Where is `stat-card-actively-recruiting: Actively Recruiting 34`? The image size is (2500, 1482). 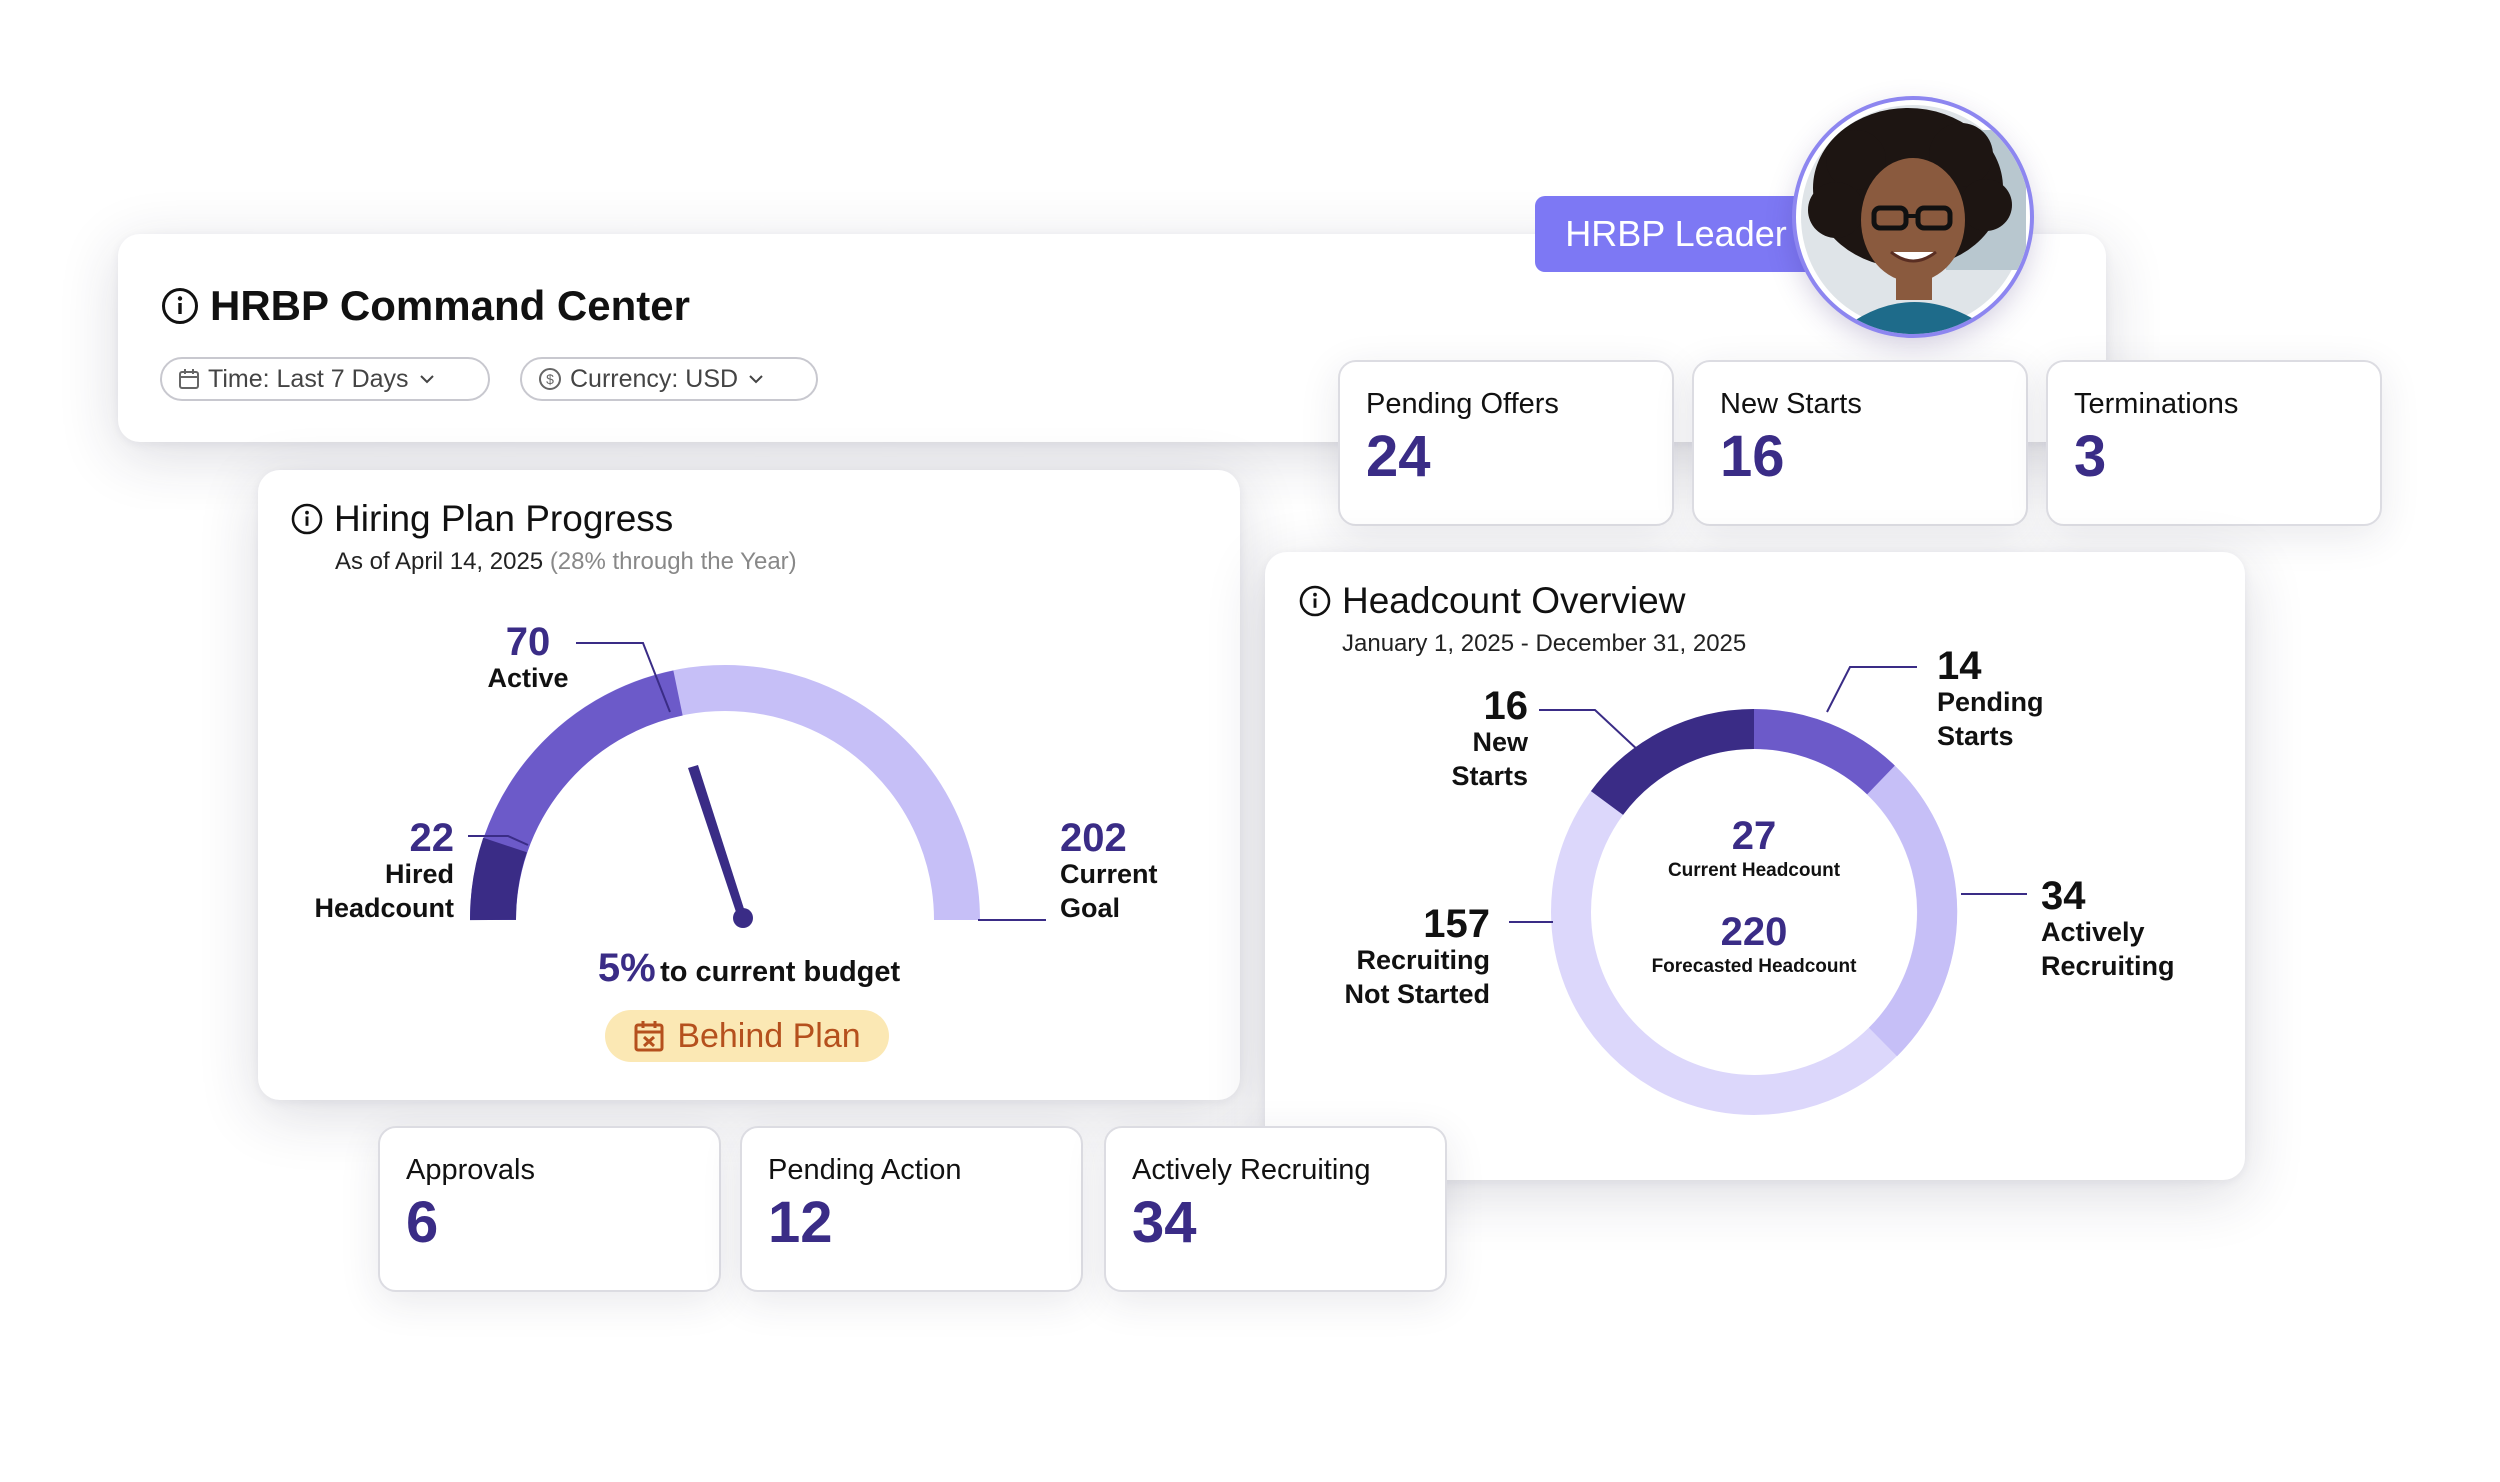 stat-card-actively-recruiting: Actively Recruiting 34 is located at coordinates (1275, 1209).